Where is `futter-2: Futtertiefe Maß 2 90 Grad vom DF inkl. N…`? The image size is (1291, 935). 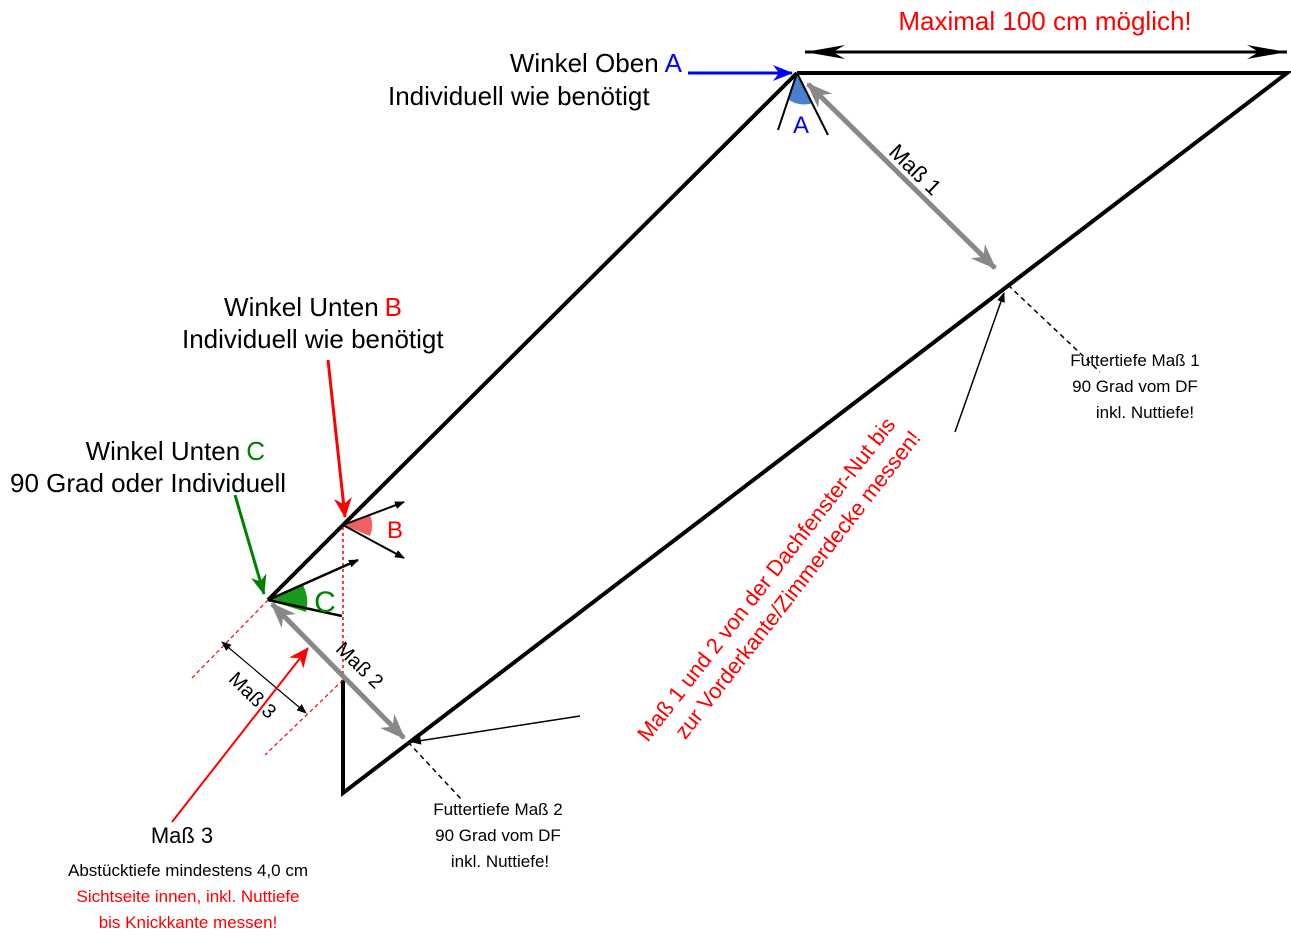 futter-2: Futtertiefe Maß 2 90 Grad vom DF inkl. N… is located at coordinates (497, 835).